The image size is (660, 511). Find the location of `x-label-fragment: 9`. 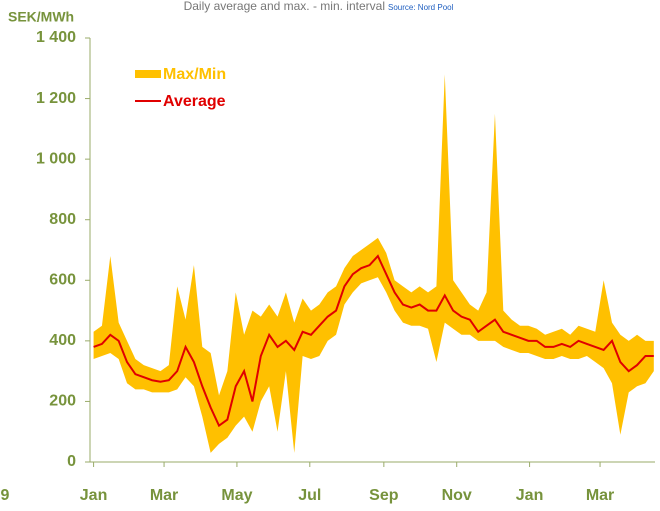

x-label-fragment: 9 is located at coordinates (5, 495).